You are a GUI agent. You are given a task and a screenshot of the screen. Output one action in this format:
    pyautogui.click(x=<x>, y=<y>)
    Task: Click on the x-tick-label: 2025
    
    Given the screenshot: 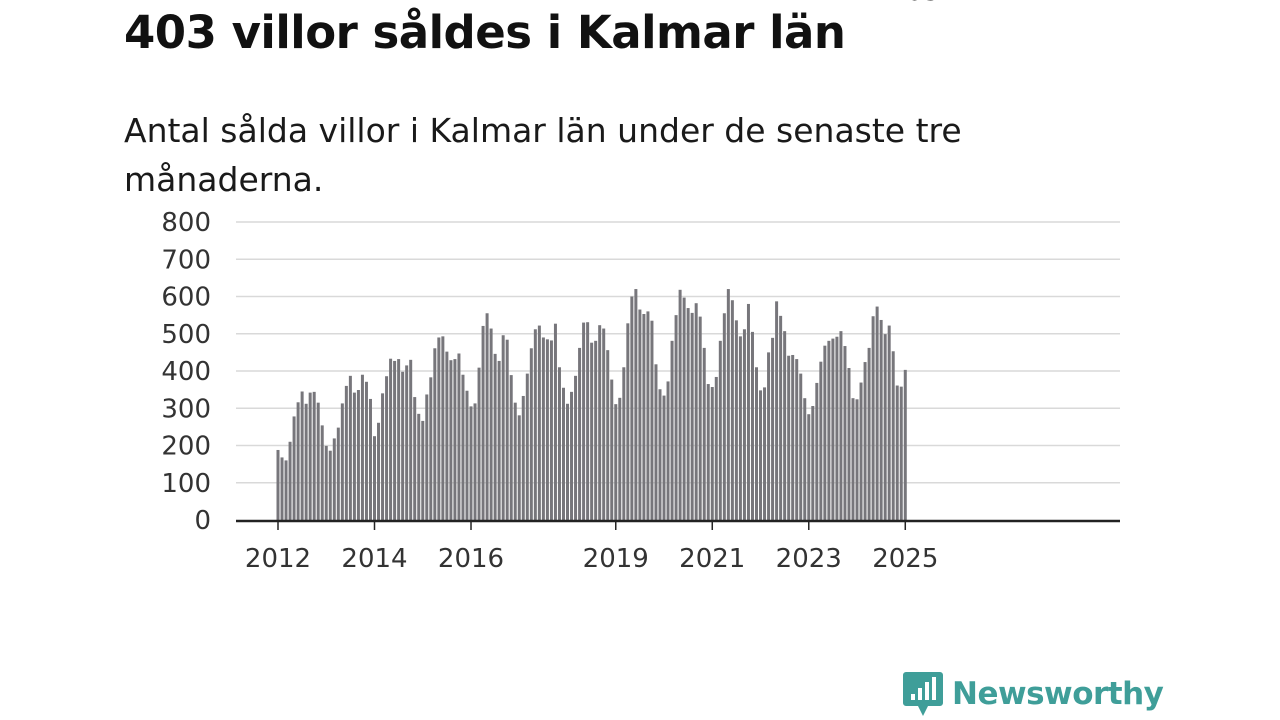 What is the action you would take?
    pyautogui.click(x=905, y=559)
    